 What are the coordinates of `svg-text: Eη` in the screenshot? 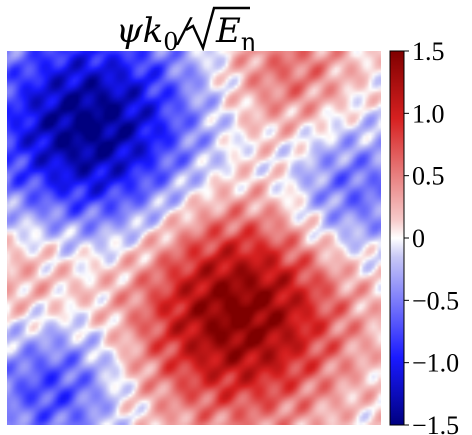 It's located at (235, 33).